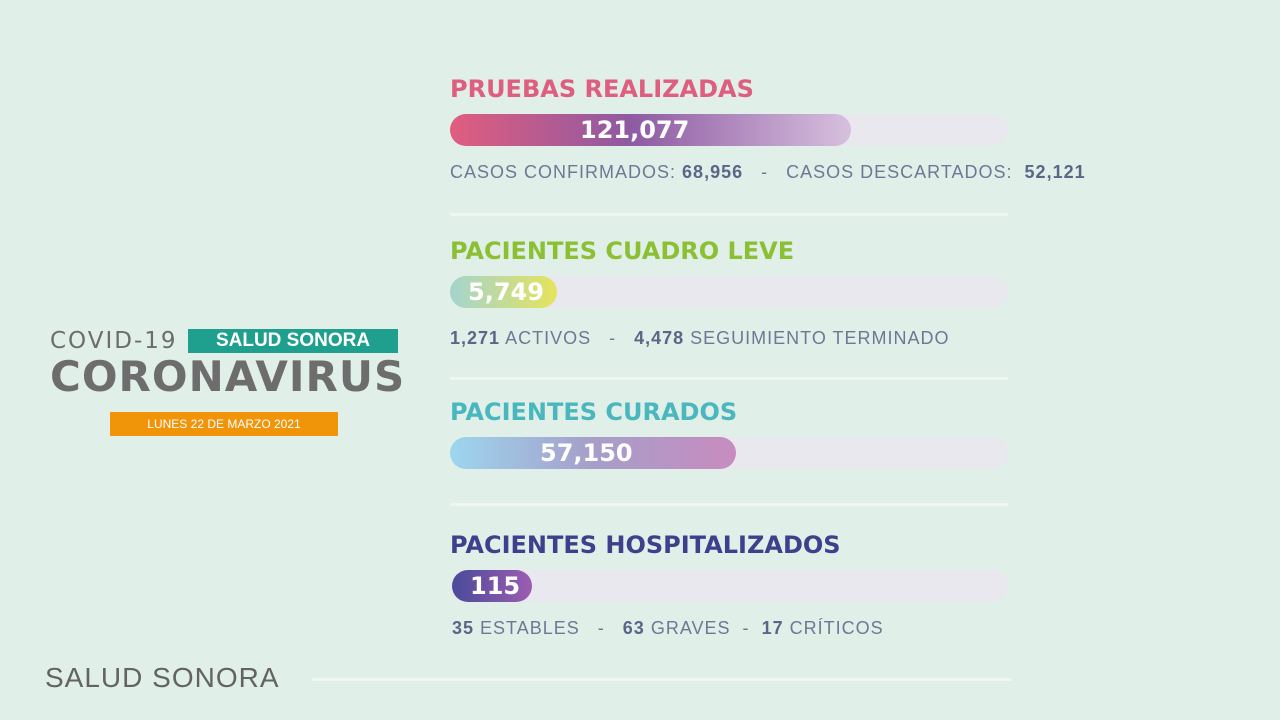 Image resolution: width=1280 pixels, height=720 pixels. What do you see at coordinates (586, 453) in the screenshot?
I see `bar-value: 57,150` at bounding box center [586, 453].